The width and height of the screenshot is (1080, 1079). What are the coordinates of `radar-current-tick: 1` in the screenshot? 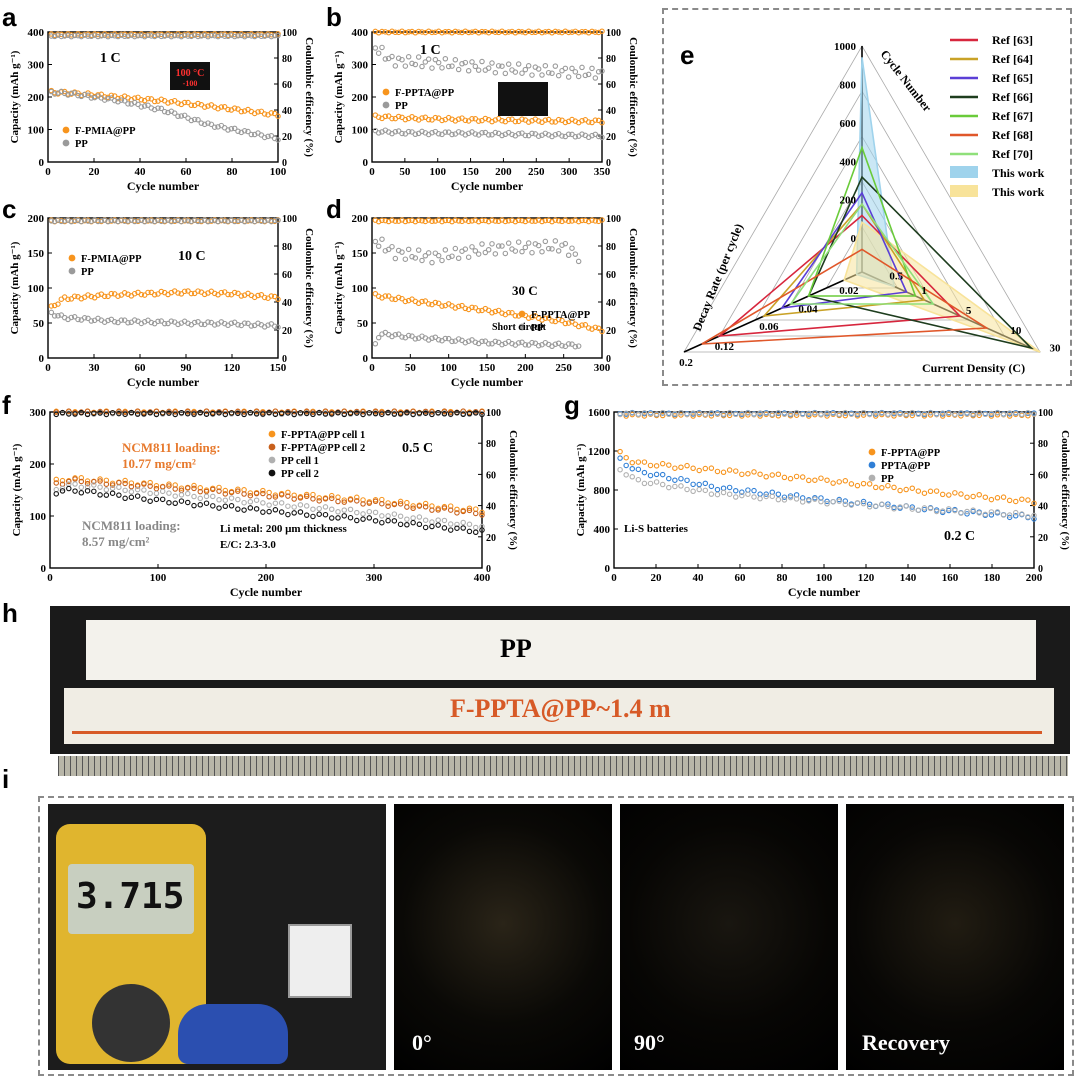 It's located at (924, 291).